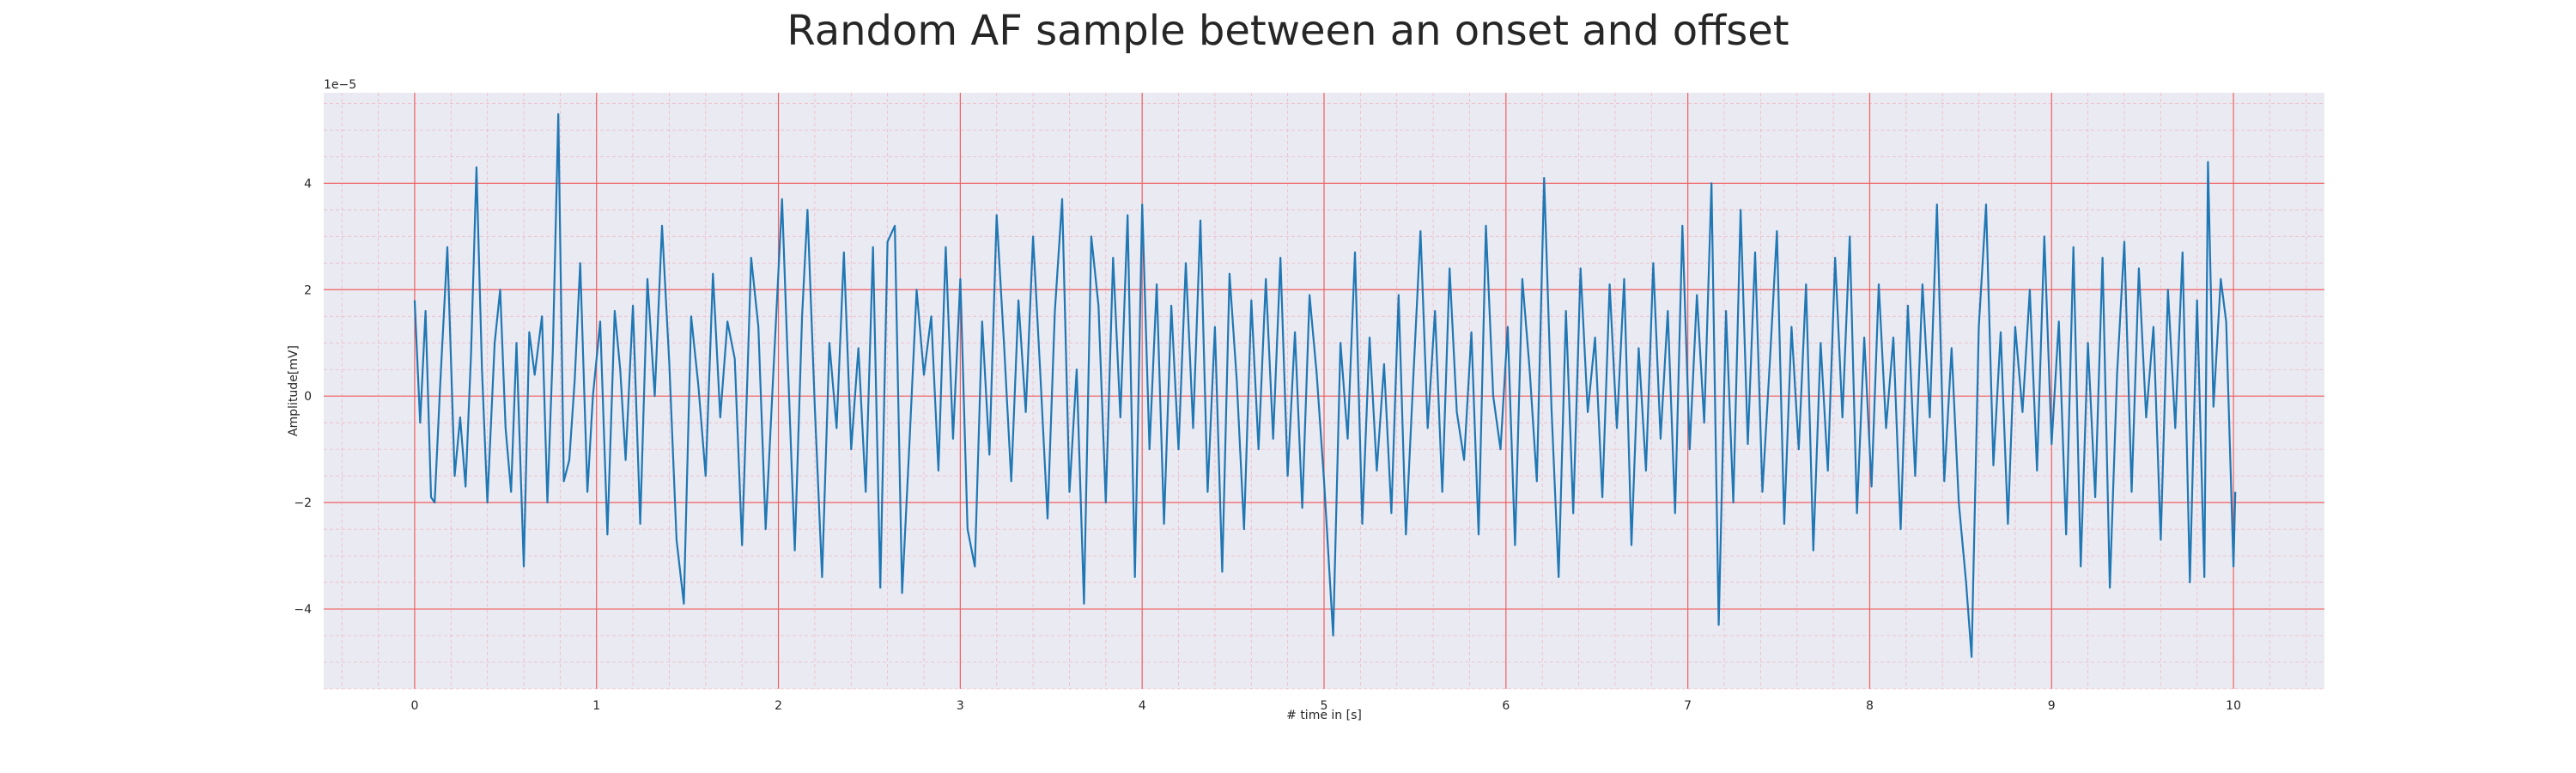 This screenshot has width=2576, height=773. Describe the element at coordinates (1506, 706) in the screenshot. I see `x-tick-label: 6` at that location.